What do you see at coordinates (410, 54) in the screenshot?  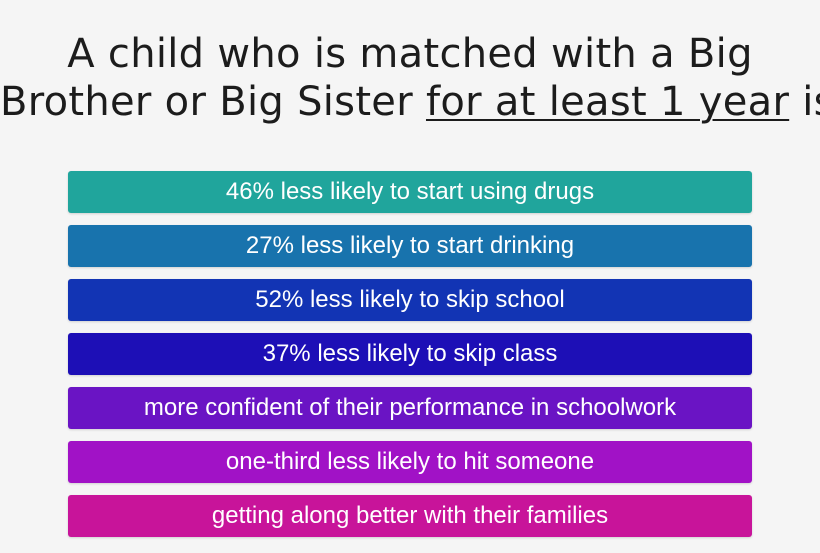 I see `title-line-1: A child who is matched with a Big` at bounding box center [410, 54].